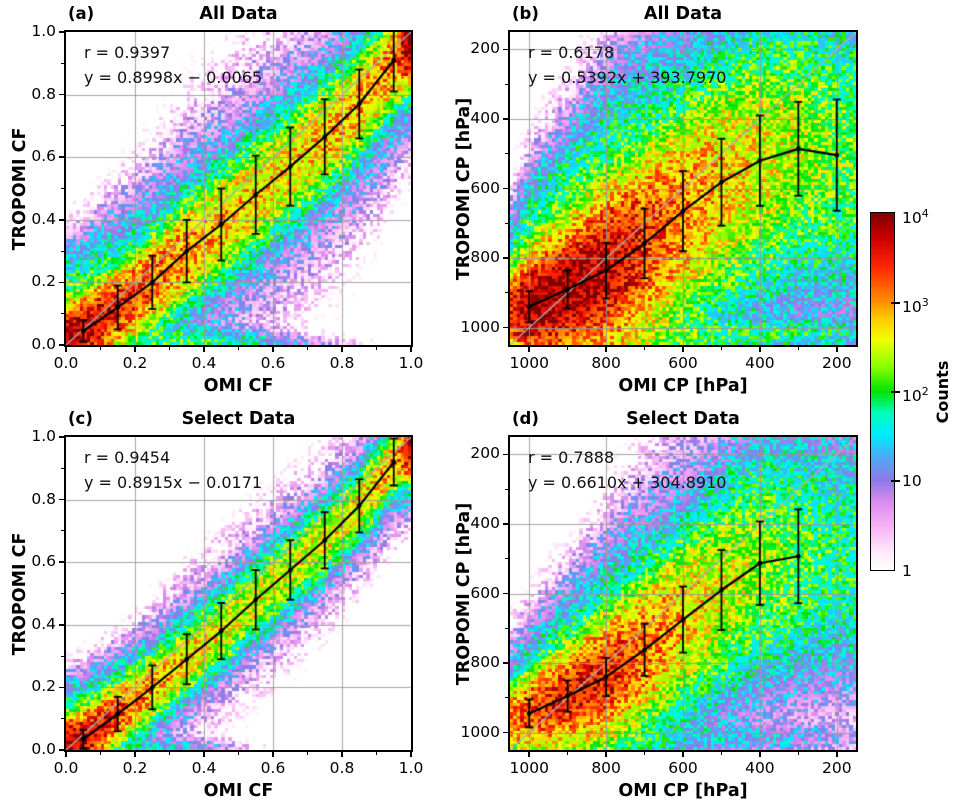 The image size is (956, 809). Describe the element at coordinates (525, 13) in the screenshot. I see `panel-b-tag: (b)` at that location.